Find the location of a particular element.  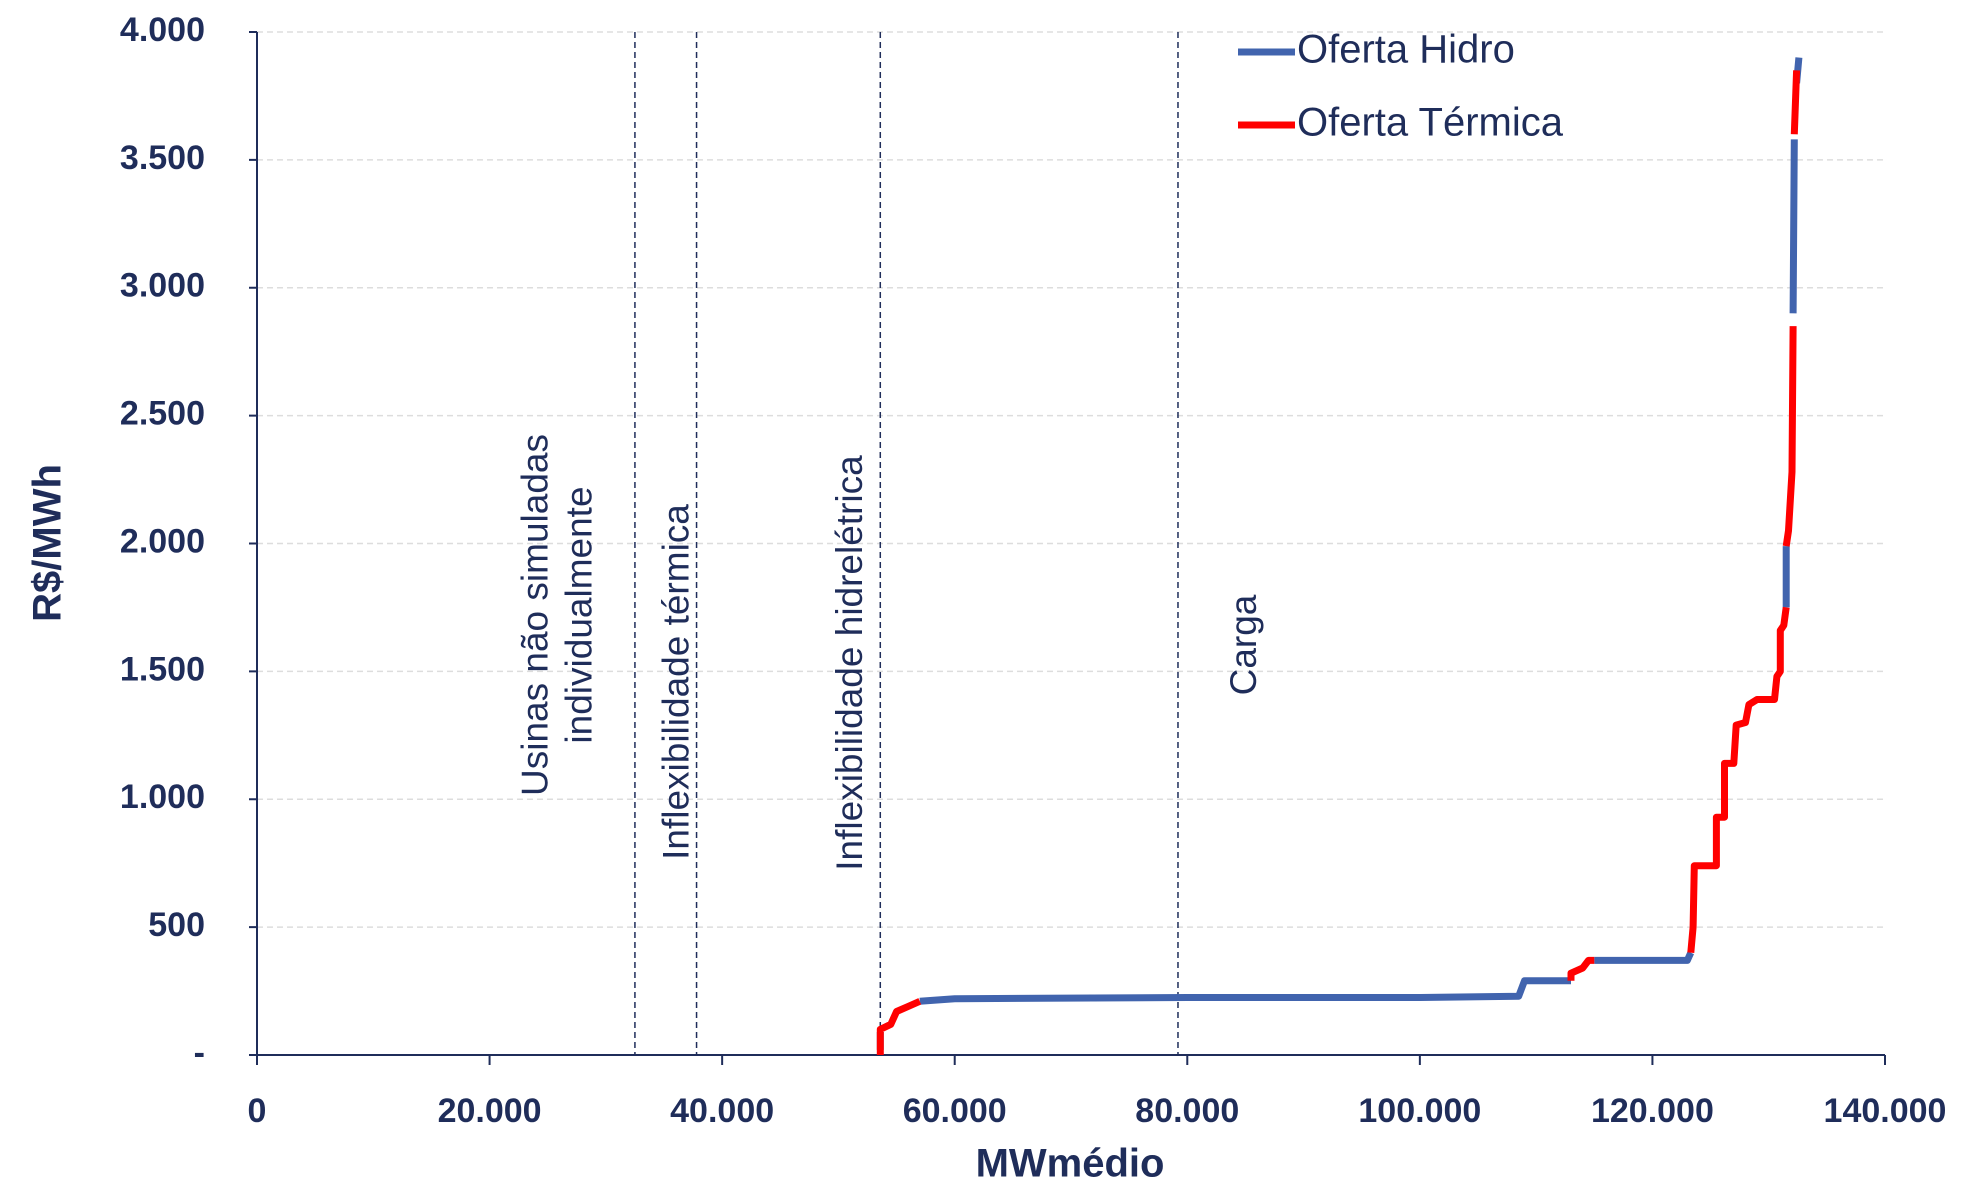

y-tick-label: - is located at coordinates (199, 1053).